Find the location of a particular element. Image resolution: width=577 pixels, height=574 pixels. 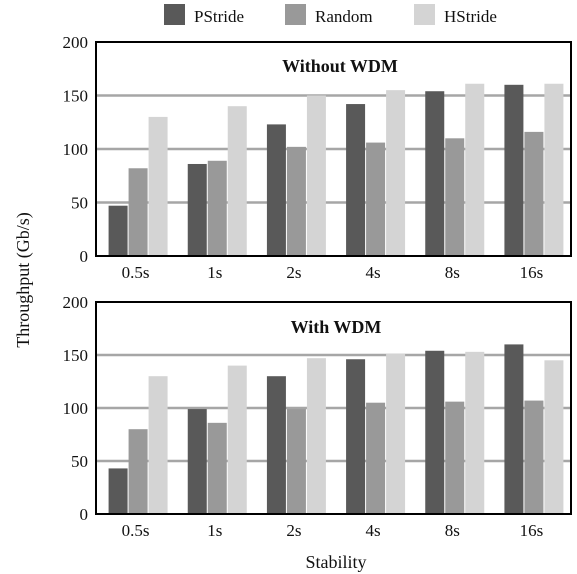

panel-title-with-wdm: With WDM is located at coordinates (336, 327).